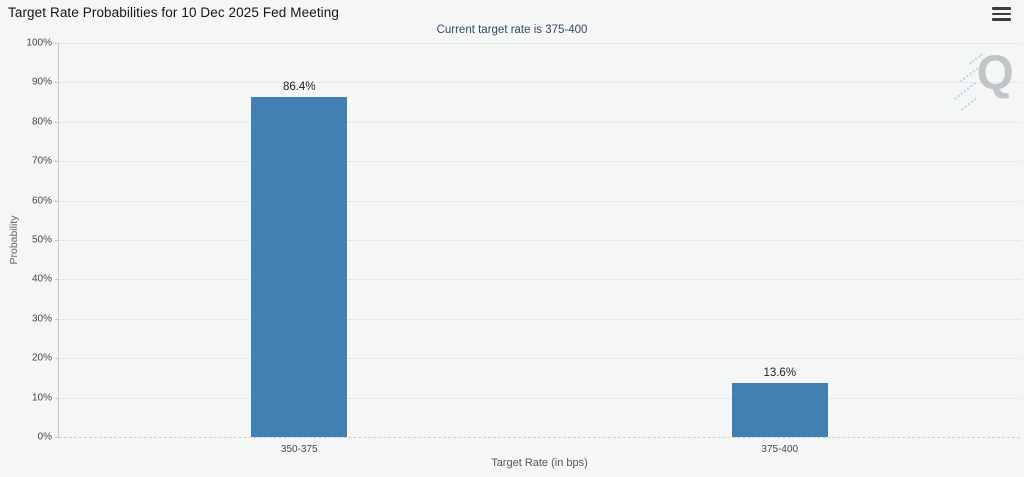  I want to click on y-tick-label: 80%, so click(41, 122).